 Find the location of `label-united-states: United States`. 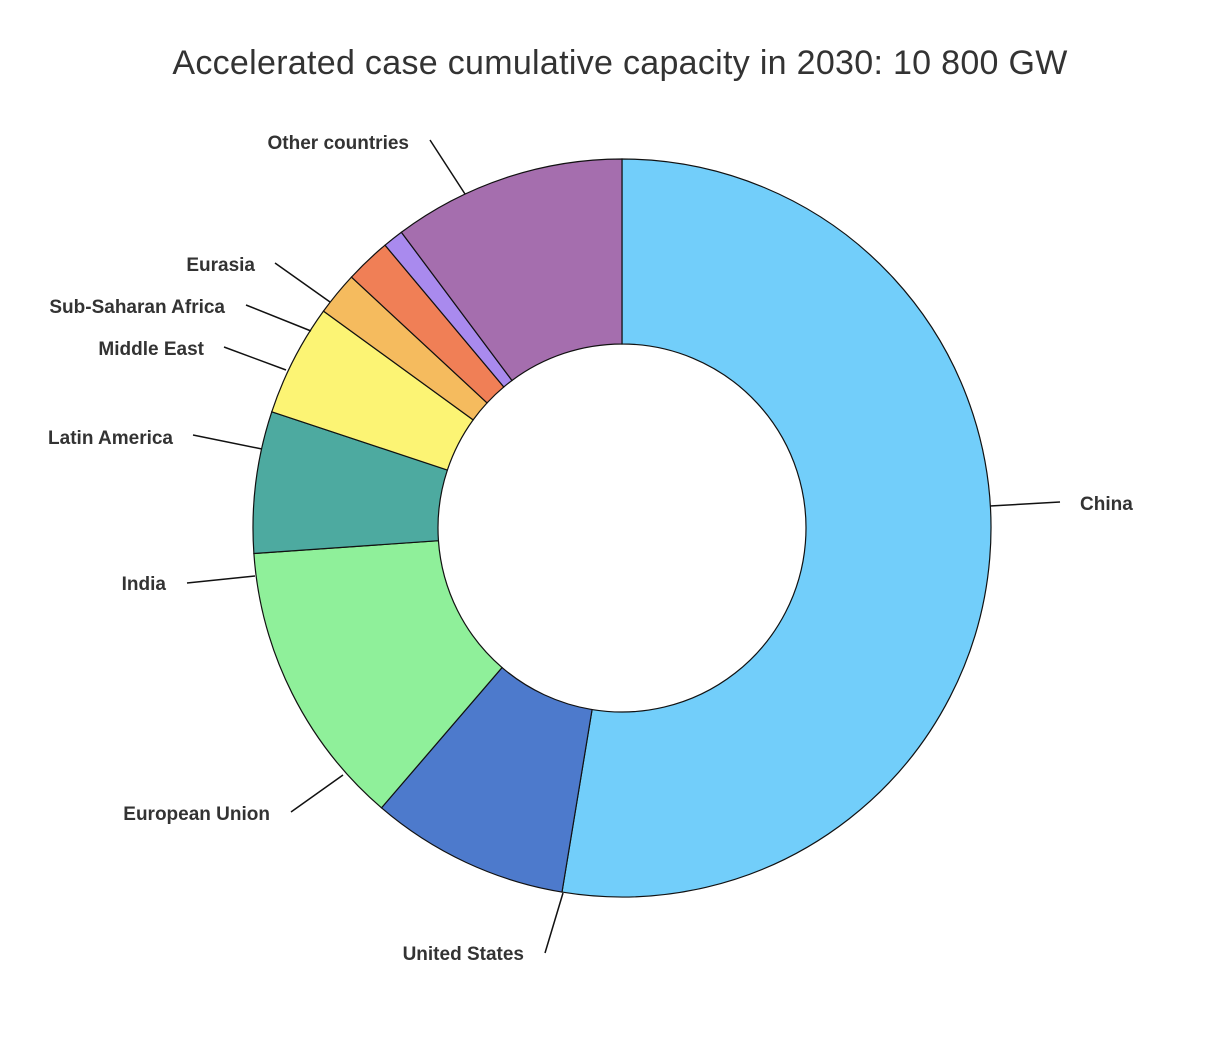

label-united-states: United States is located at coordinates (463, 954).